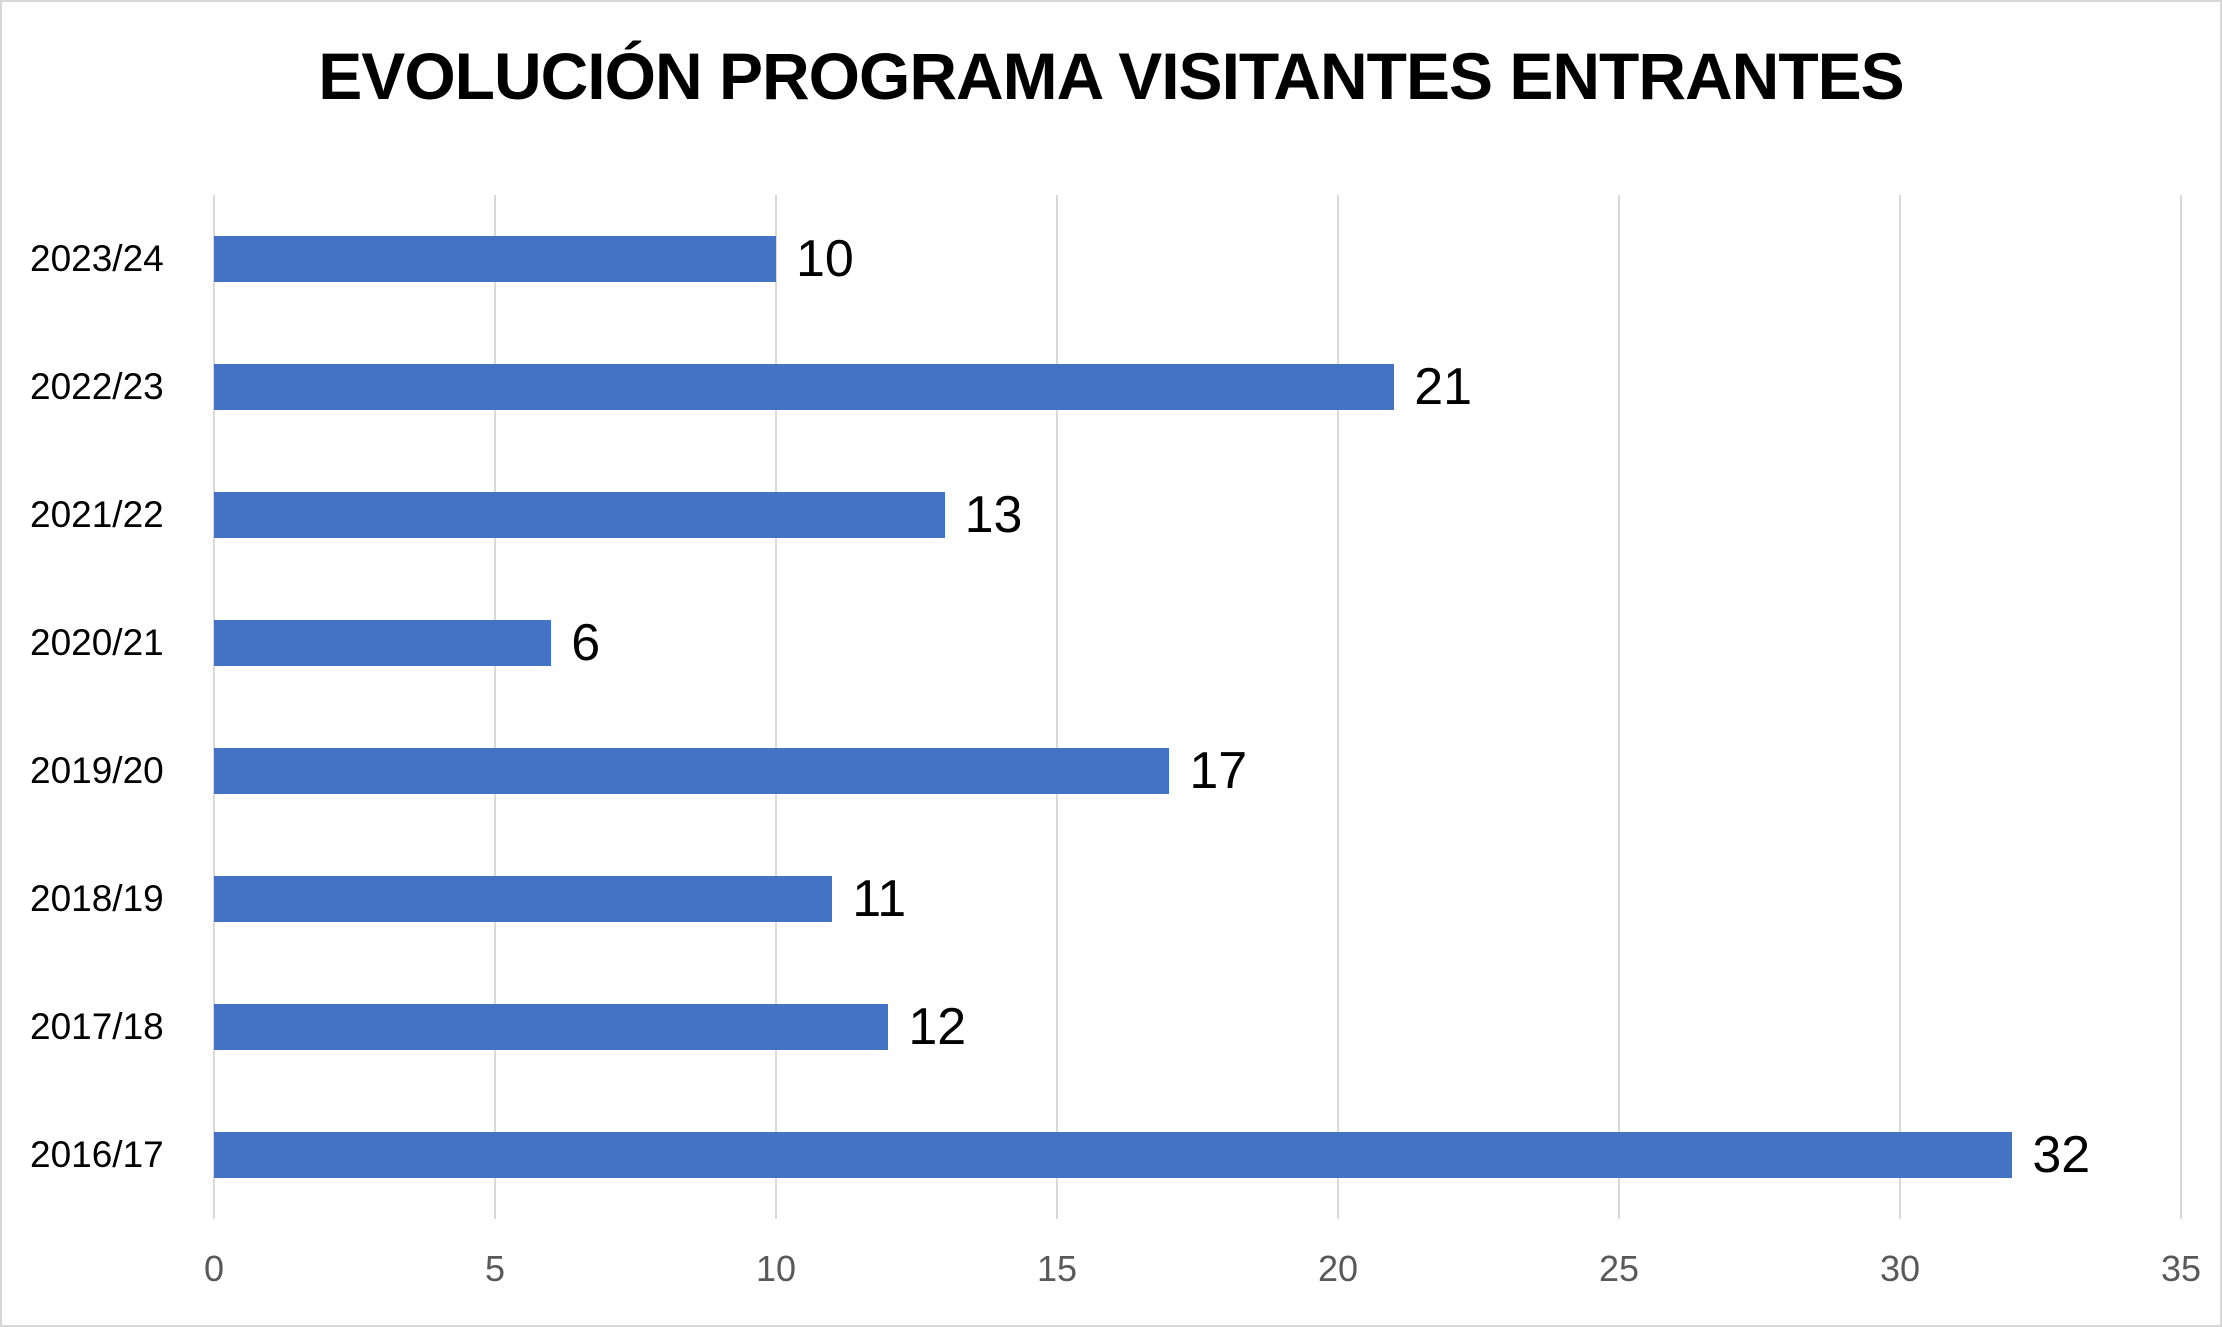  I want to click on value-label: 13, so click(993, 515).